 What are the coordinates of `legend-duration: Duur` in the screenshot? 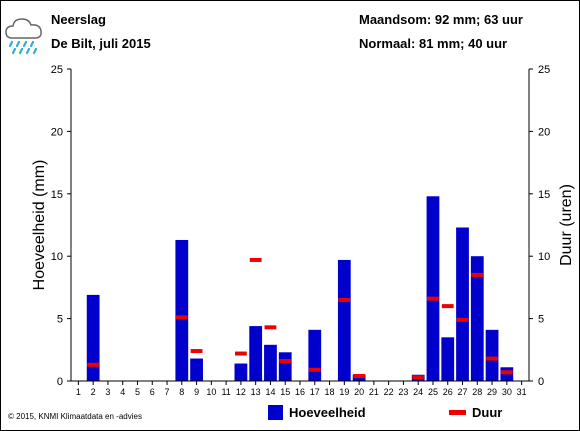 It's located at (475, 412).